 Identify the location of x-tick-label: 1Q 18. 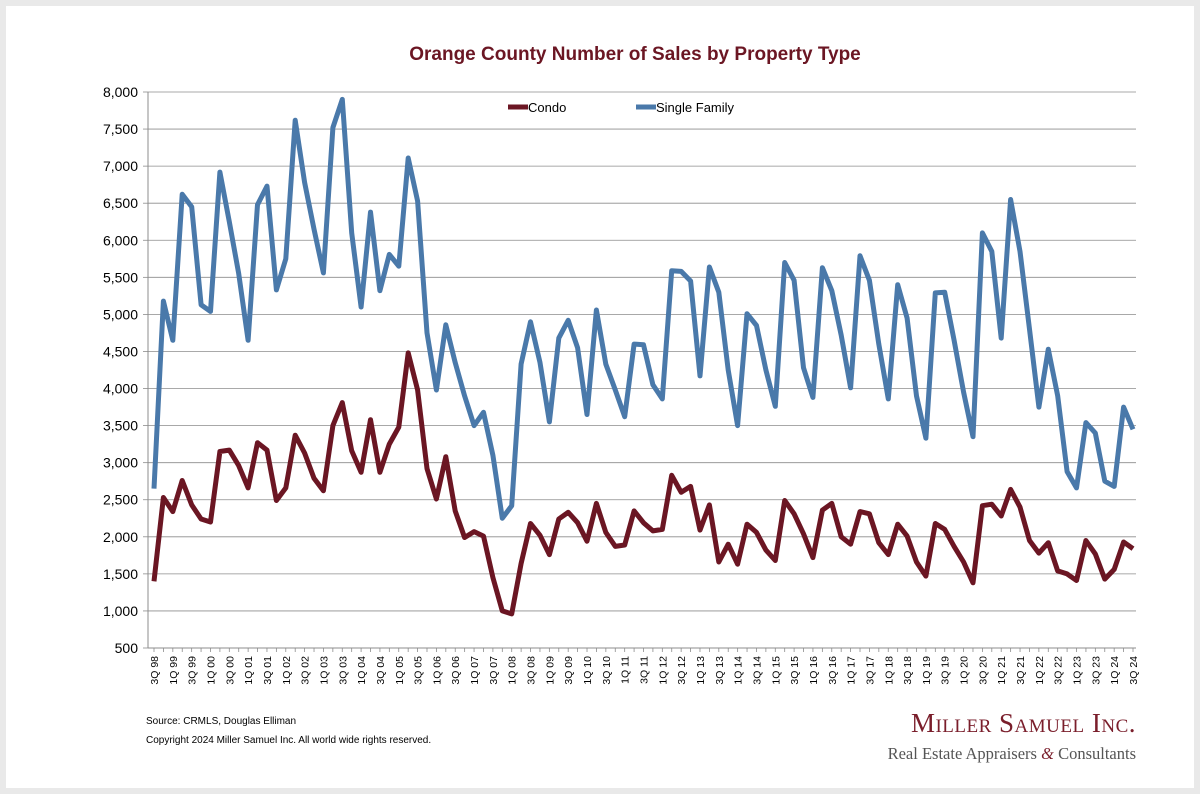
(889, 670).